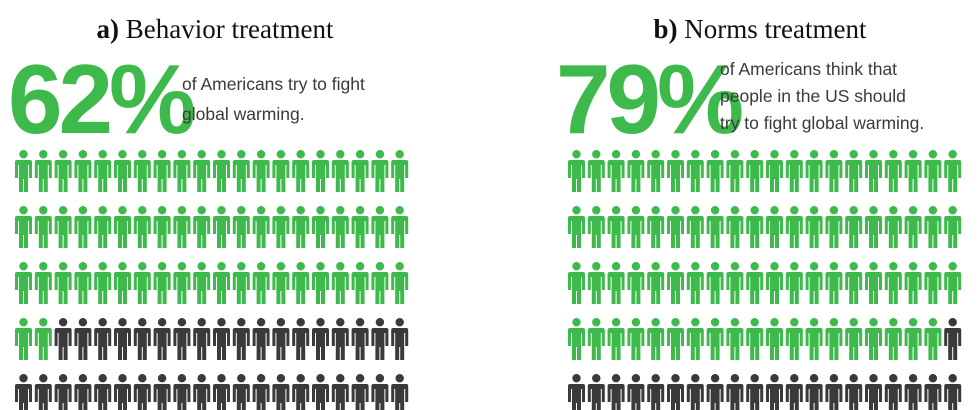  What do you see at coordinates (108, 29) in the screenshot?
I see `panel-label: a)` at bounding box center [108, 29].